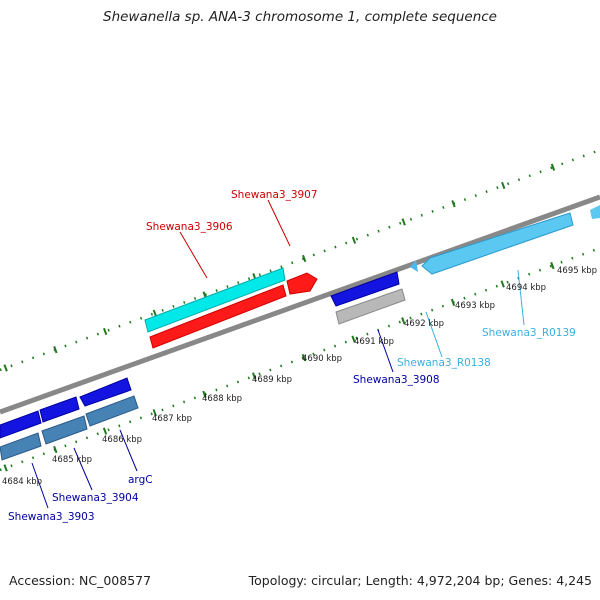  Describe the element at coordinates (529, 333) in the screenshot. I see `label-shewana3-r0139: Shewana3_R0139` at that location.